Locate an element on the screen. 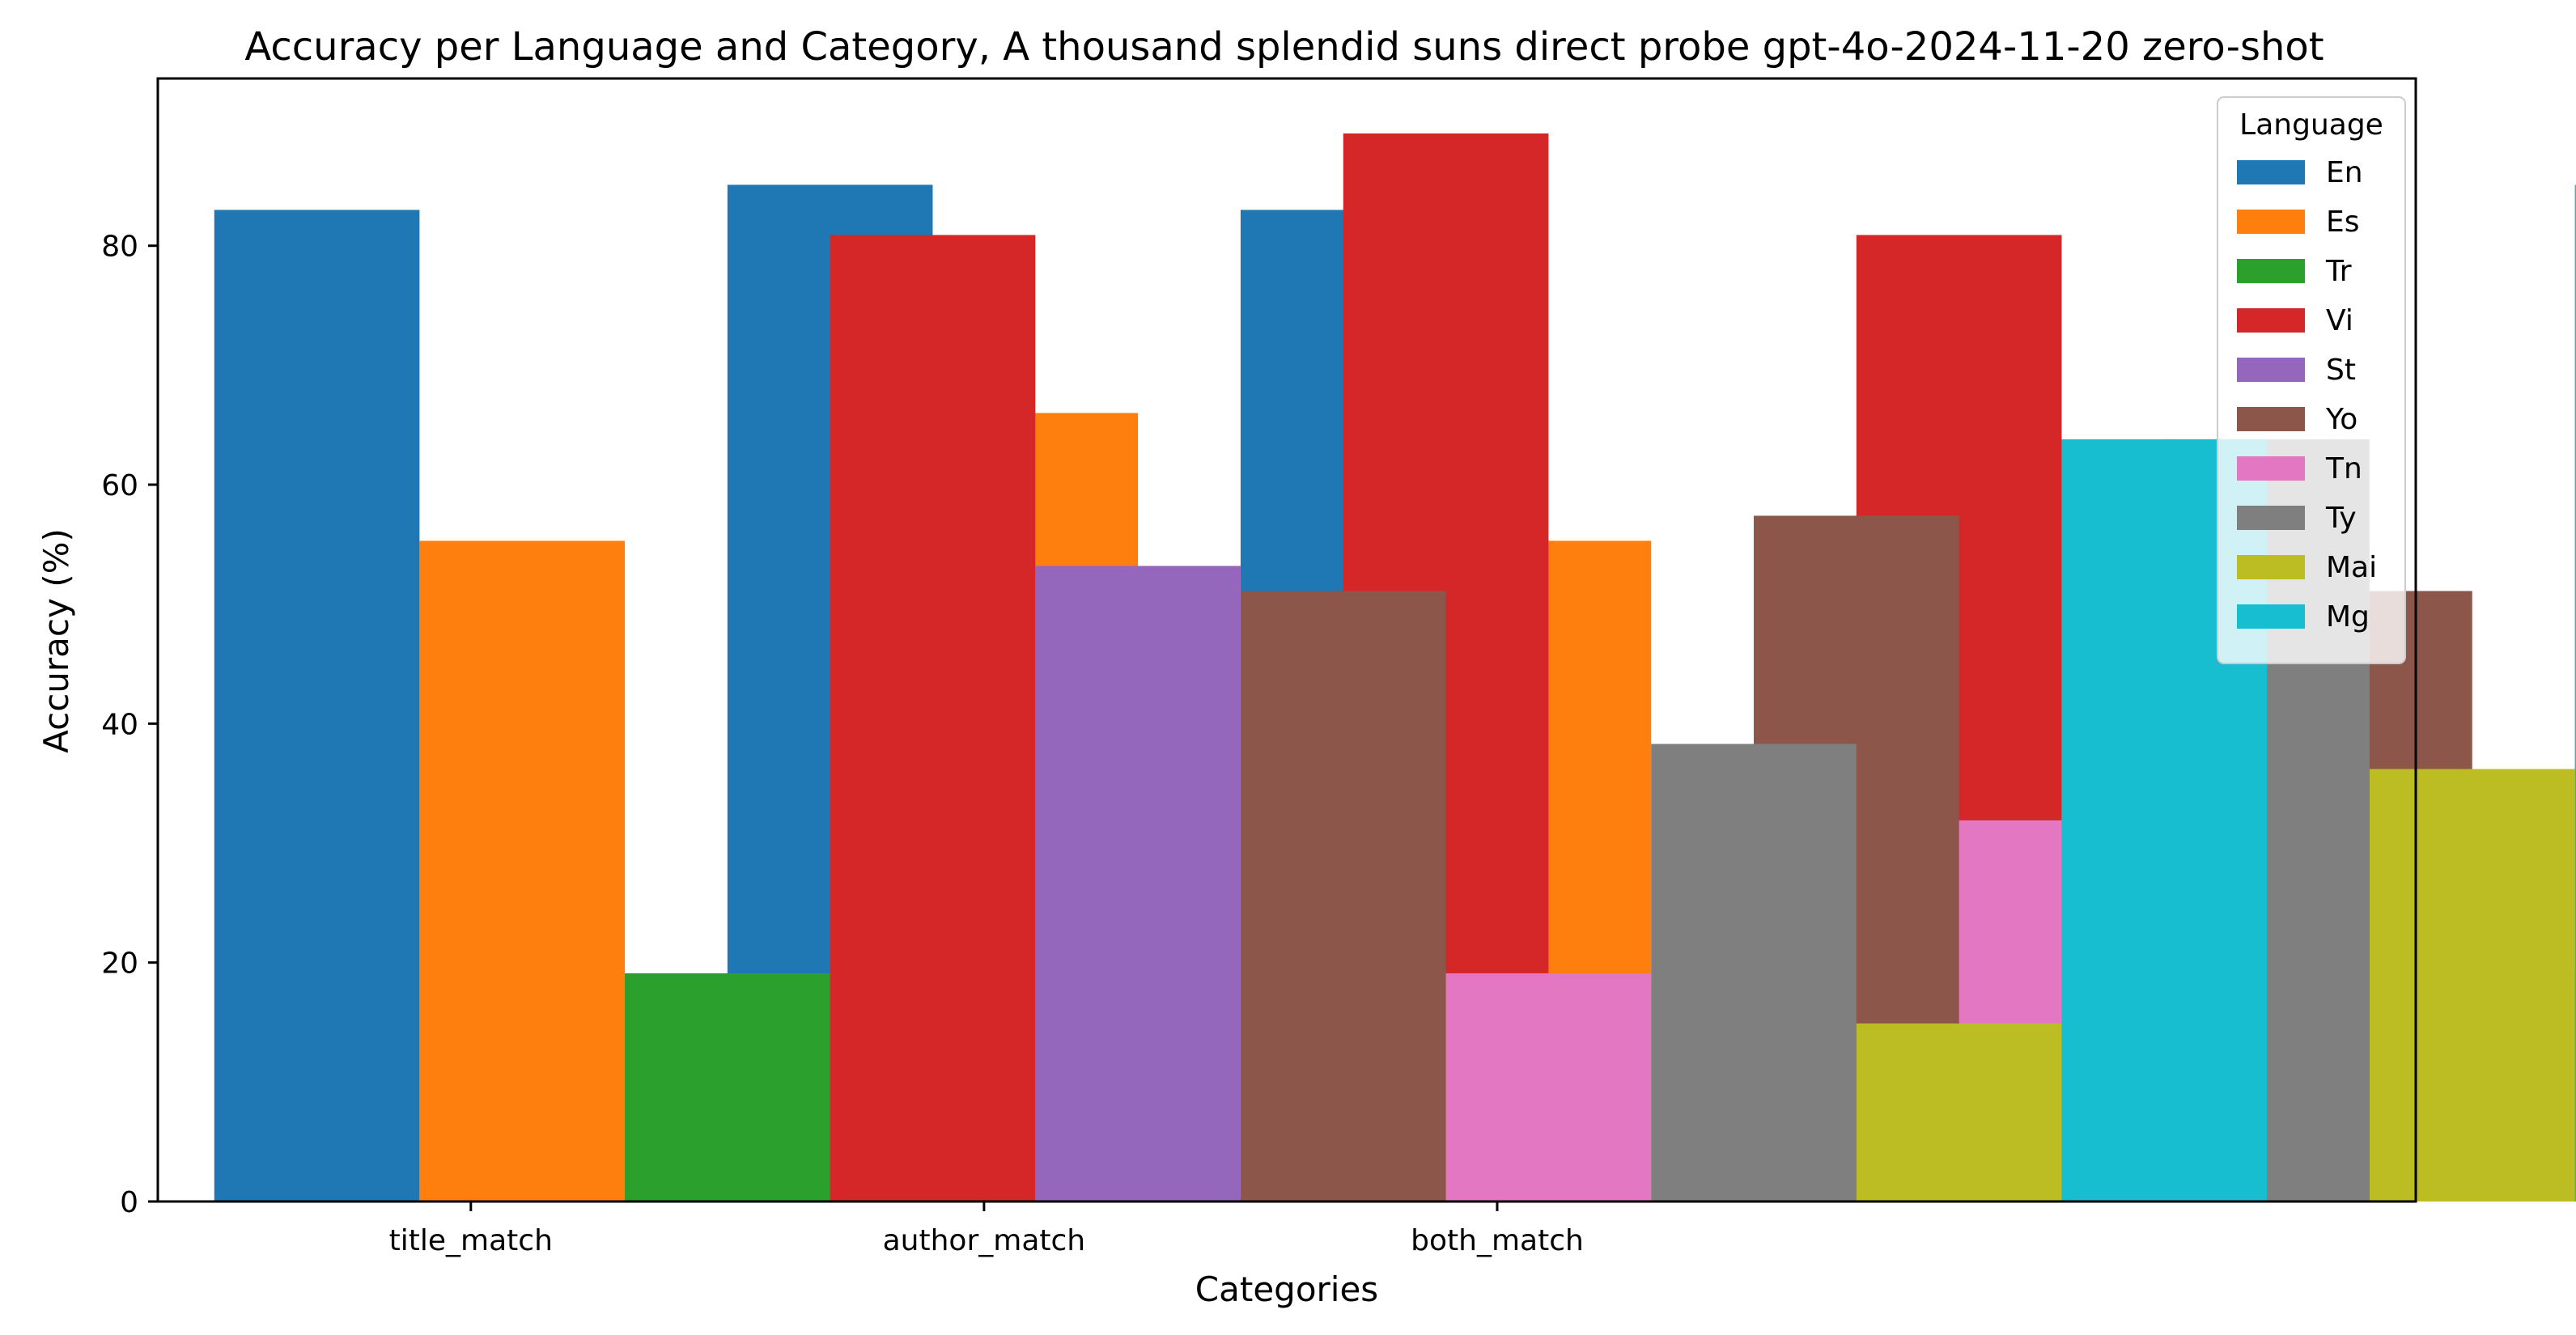  legend-swatch-es is located at coordinates (2271, 222).